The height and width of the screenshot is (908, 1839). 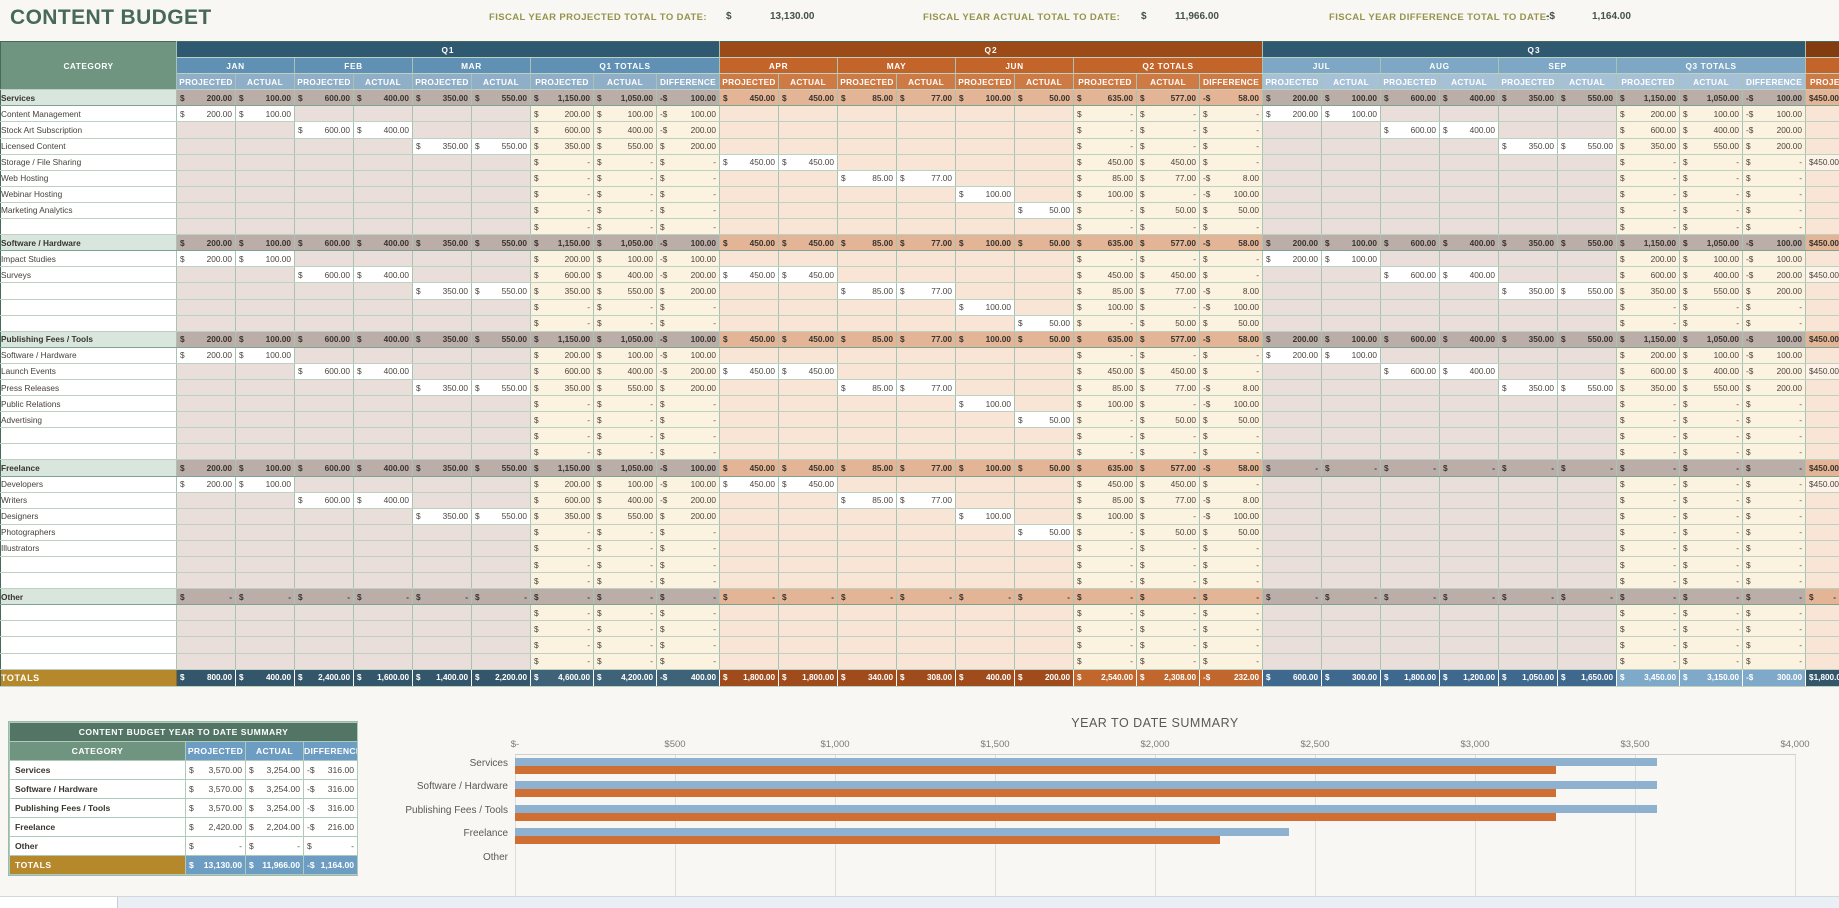 I want to click on budget-cell: $50.00, so click(x=1231, y=211).